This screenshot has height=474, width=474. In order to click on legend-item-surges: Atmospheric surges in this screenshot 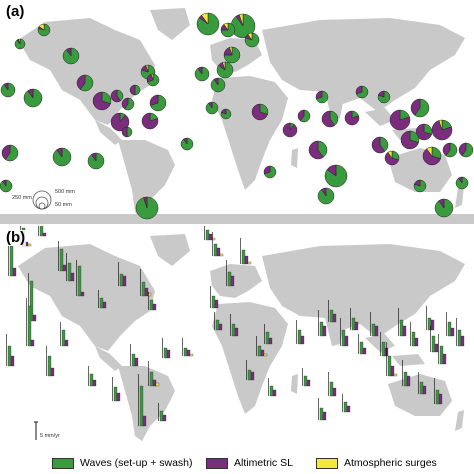, I will do `click(376, 463)`.